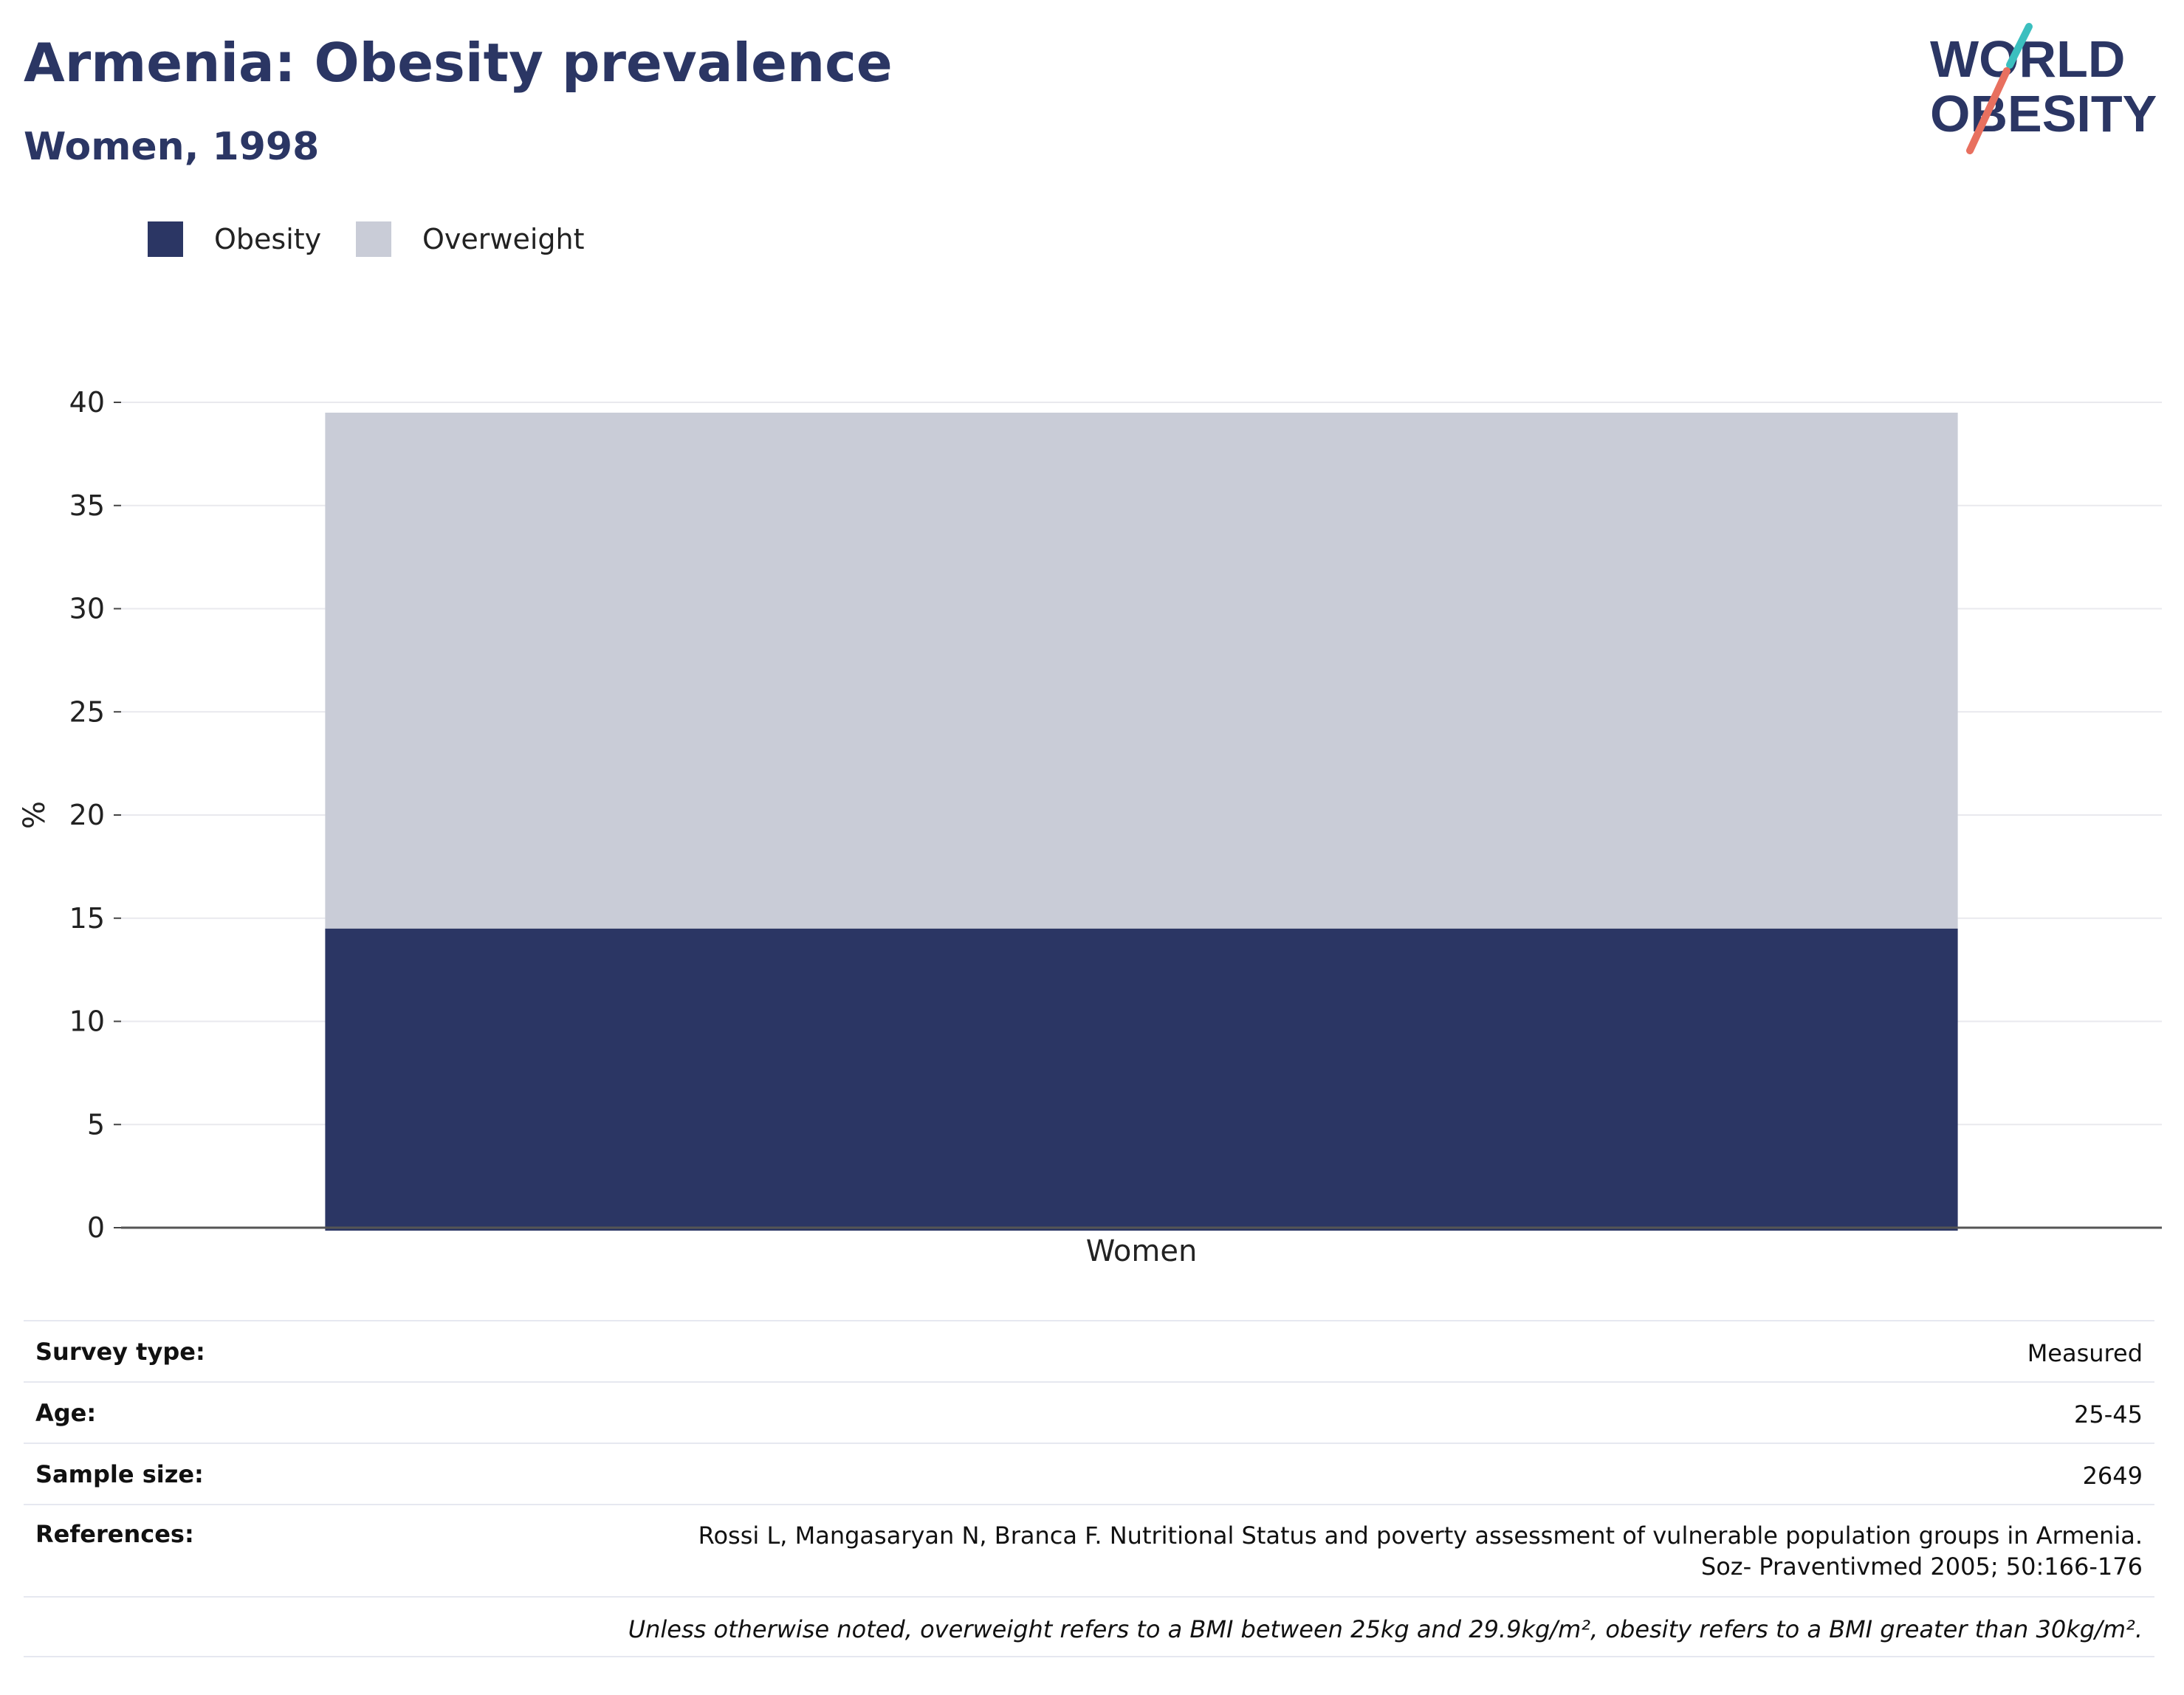 Image resolution: width=2184 pixels, height=1695 pixels. What do you see at coordinates (1089, 1350) in the screenshot?
I see `info-row-survey-type: Survey type: Measured` at bounding box center [1089, 1350].